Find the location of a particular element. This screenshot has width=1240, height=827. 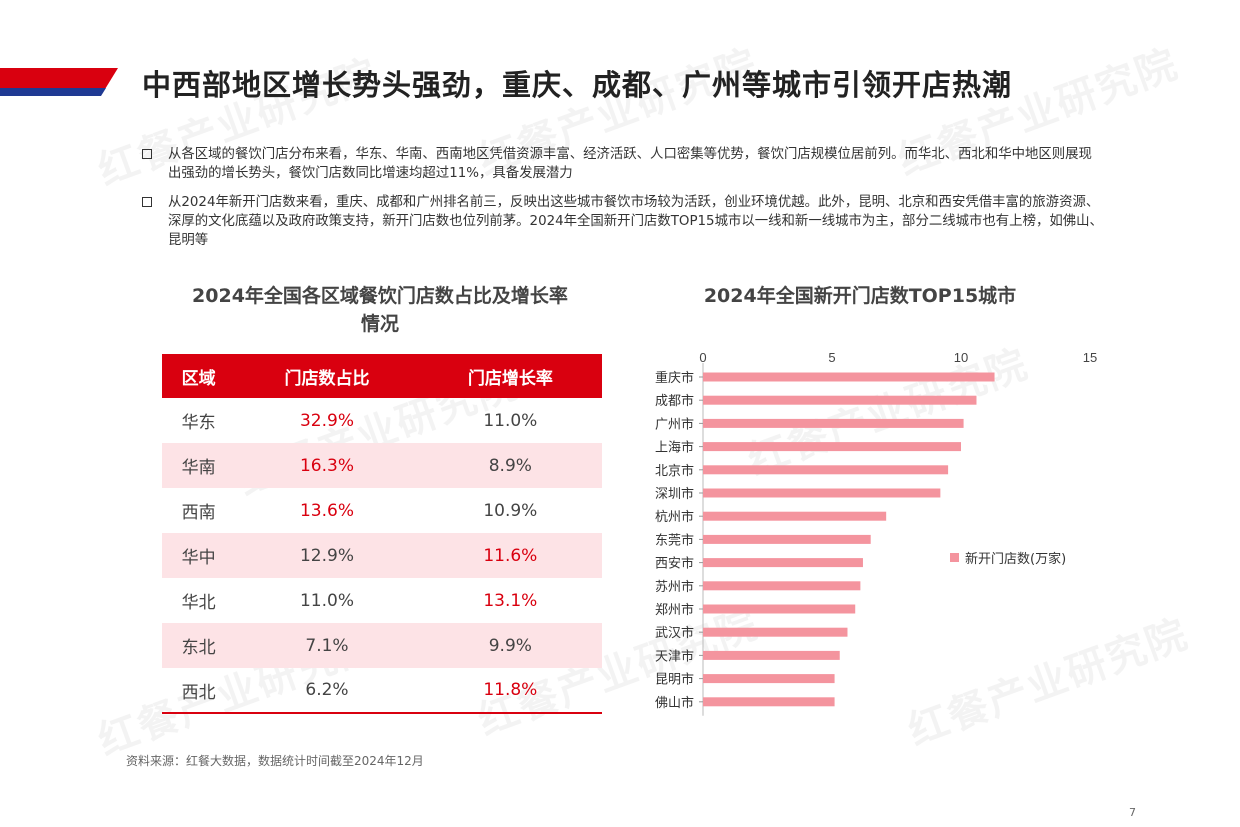

category-label: 重庆市 is located at coordinates (674, 378).